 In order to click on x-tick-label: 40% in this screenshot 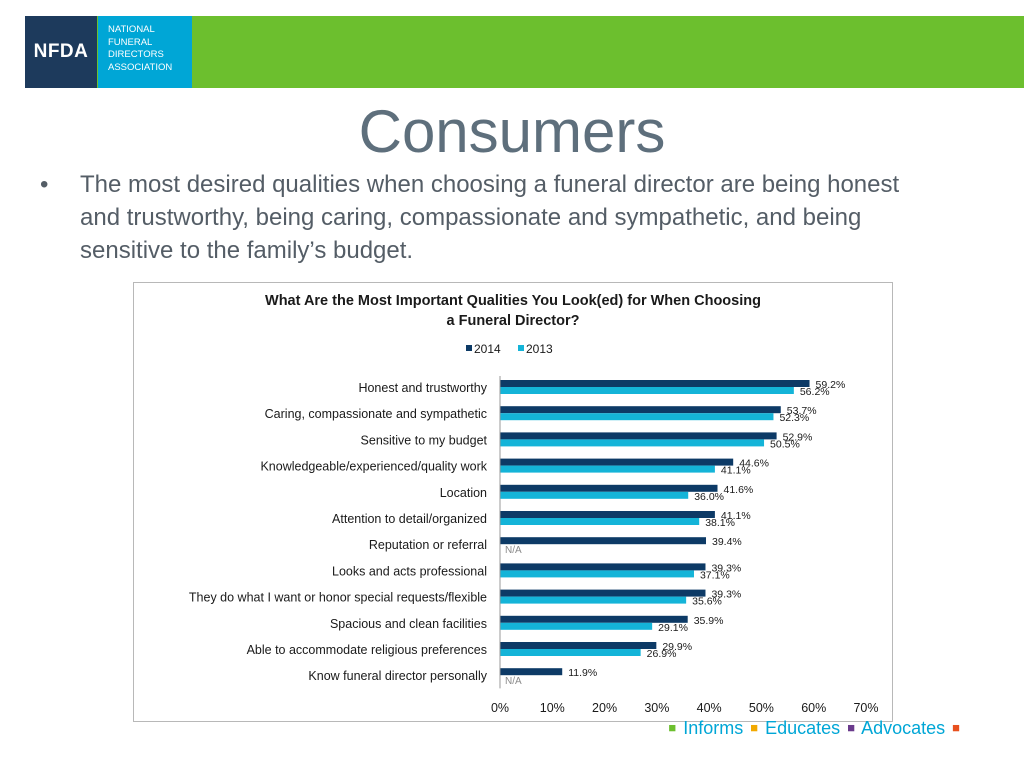, I will do `click(709, 708)`.